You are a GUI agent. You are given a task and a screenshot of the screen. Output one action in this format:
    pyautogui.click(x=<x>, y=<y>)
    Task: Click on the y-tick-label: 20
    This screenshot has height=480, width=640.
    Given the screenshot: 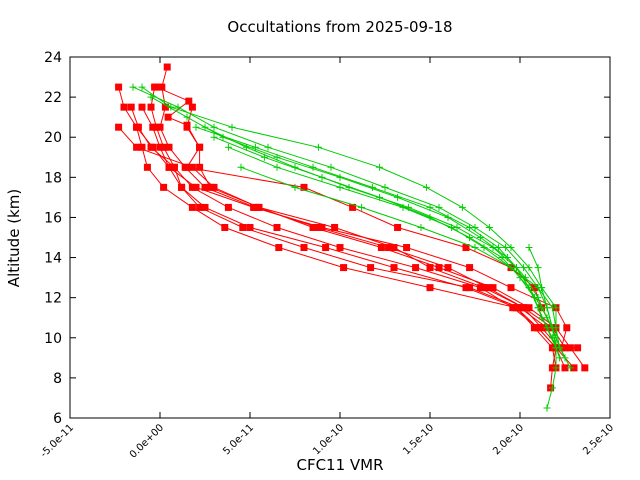 What is the action you would take?
    pyautogui.click(x=53, y=138)
    